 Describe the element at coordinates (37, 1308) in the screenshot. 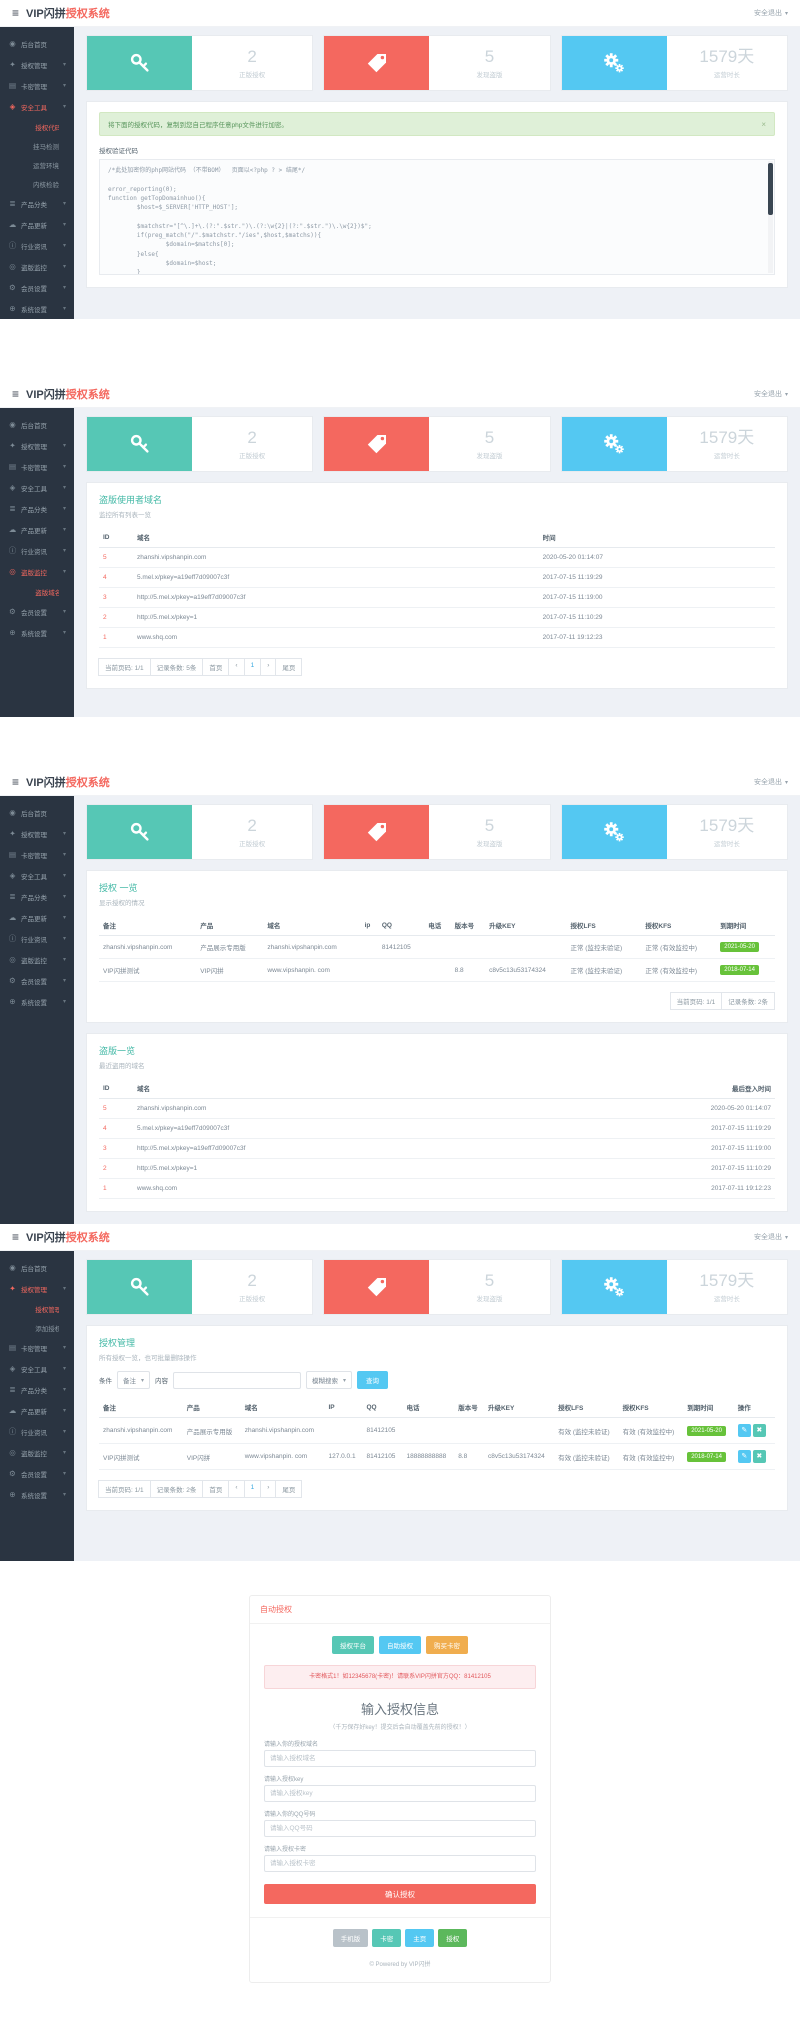

I see `sidebar-item: 授权管理 ▾` at that location.